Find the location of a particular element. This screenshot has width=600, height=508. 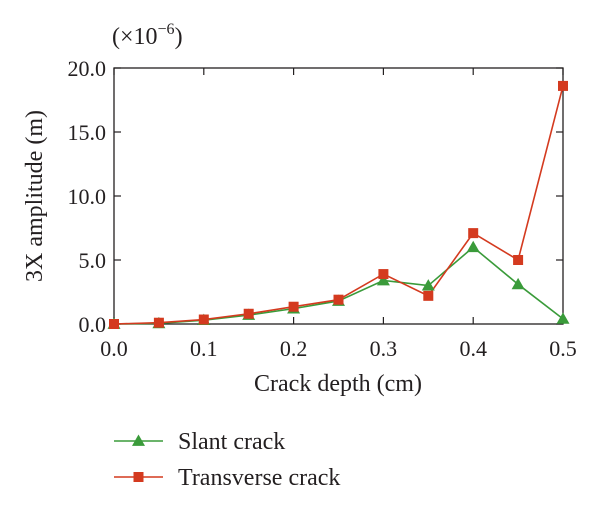

legend: Slant crack Transverse crack is located at coordinates (227, 460).